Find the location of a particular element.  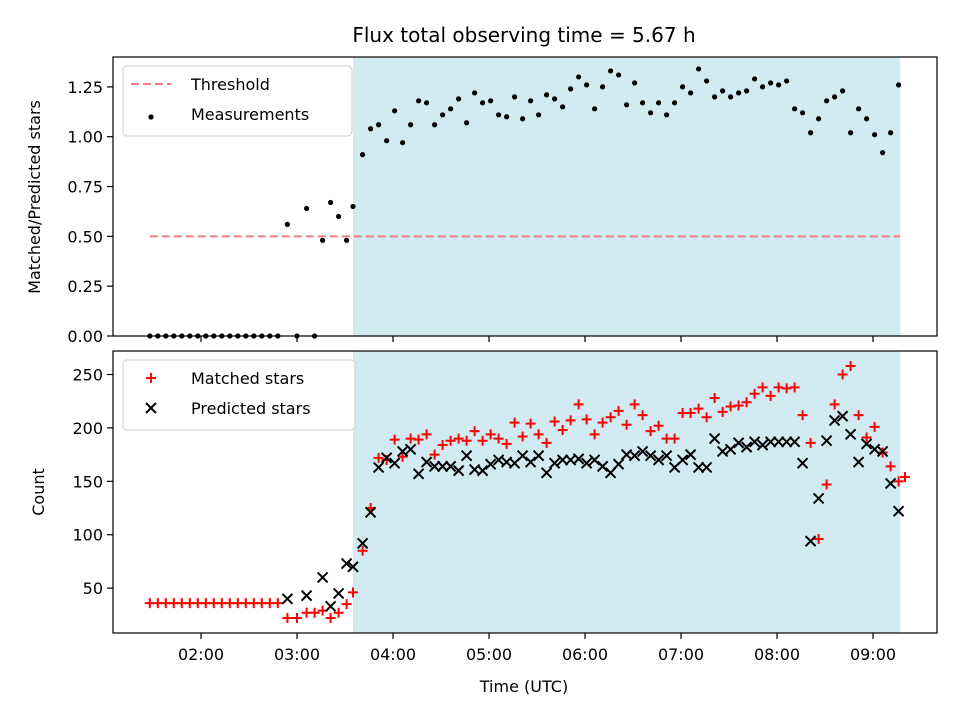

x-tick-label: 09:00 is located at coordinates (873, 654).